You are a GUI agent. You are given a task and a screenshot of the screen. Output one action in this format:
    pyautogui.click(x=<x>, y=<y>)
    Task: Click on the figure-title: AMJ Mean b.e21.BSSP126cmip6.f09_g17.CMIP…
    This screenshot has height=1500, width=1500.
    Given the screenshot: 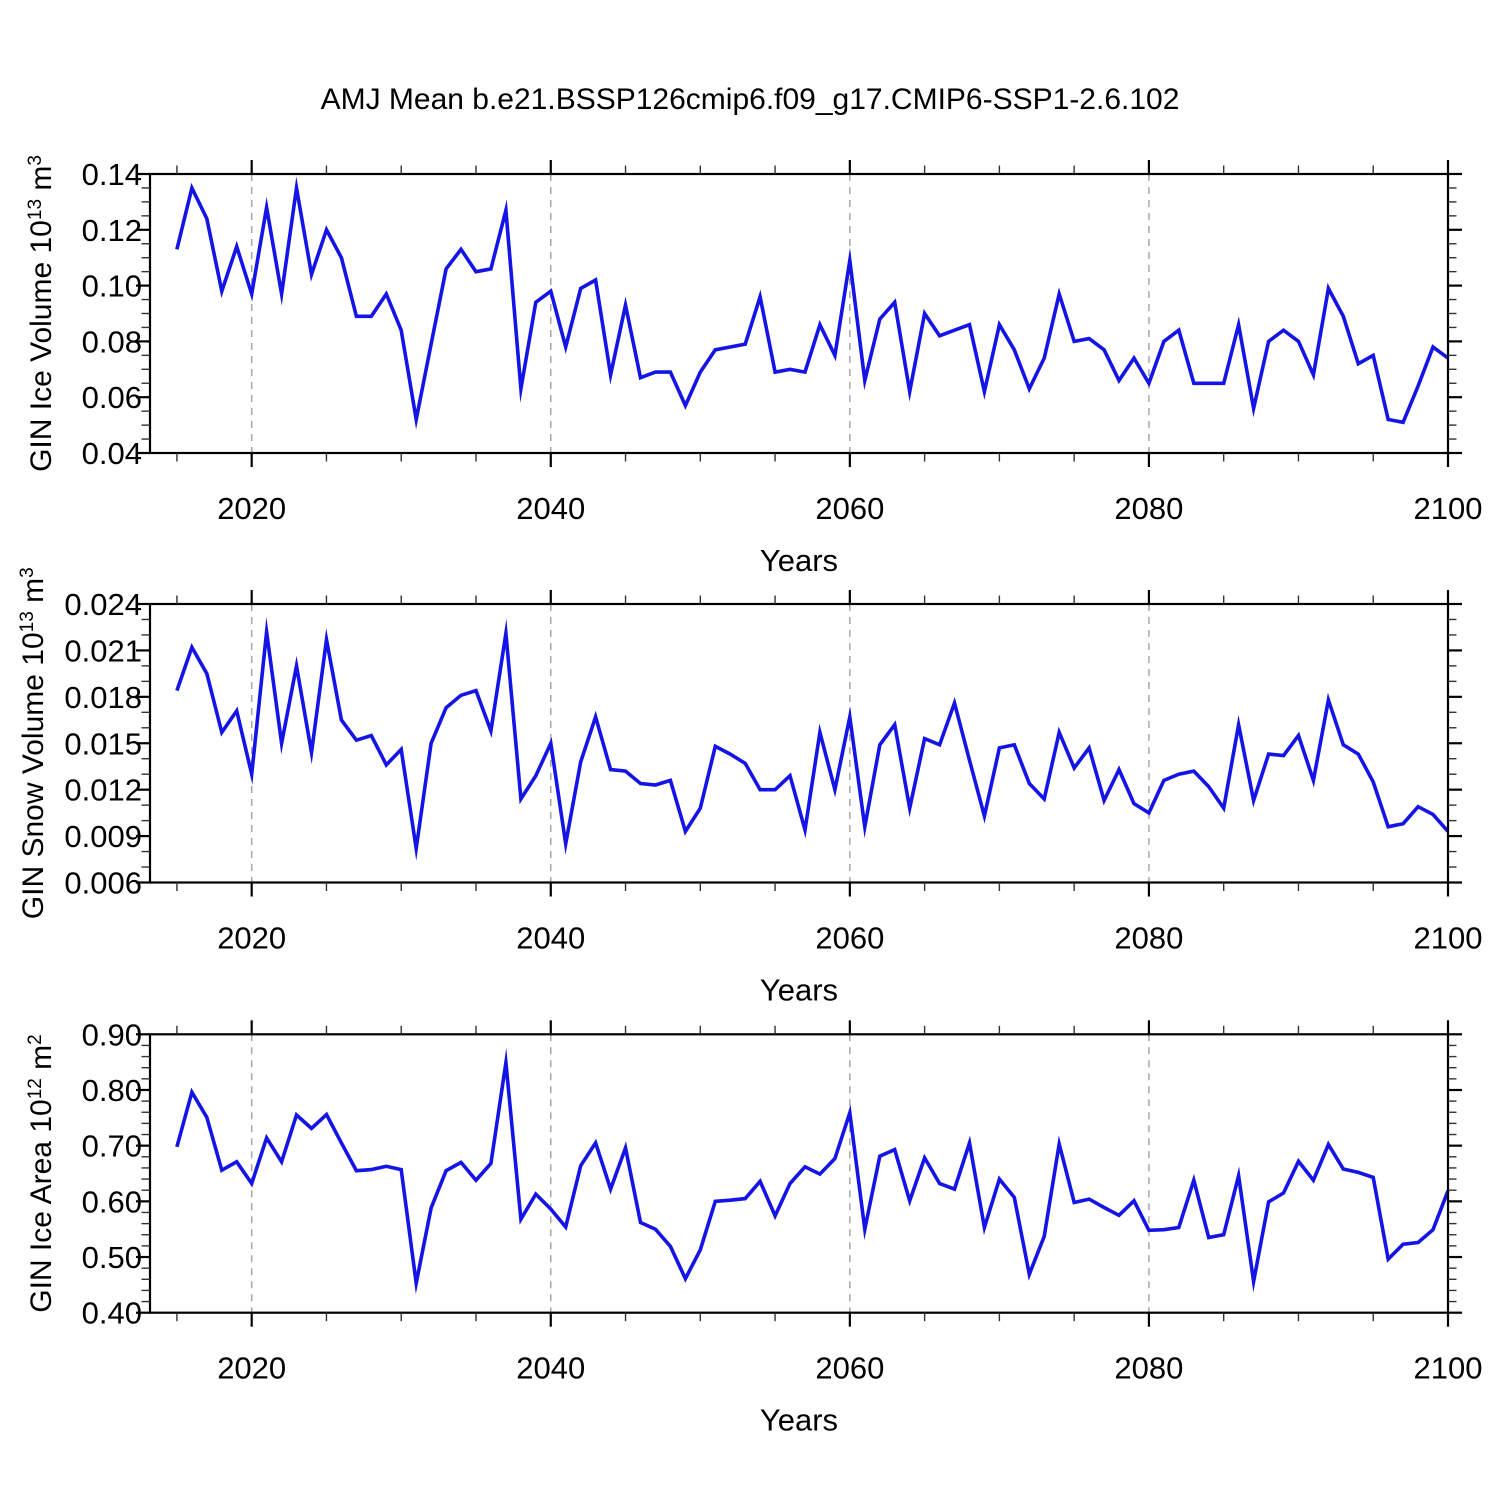 What is the action you would take?
    pyautogui.click(x=750, y=99)
    